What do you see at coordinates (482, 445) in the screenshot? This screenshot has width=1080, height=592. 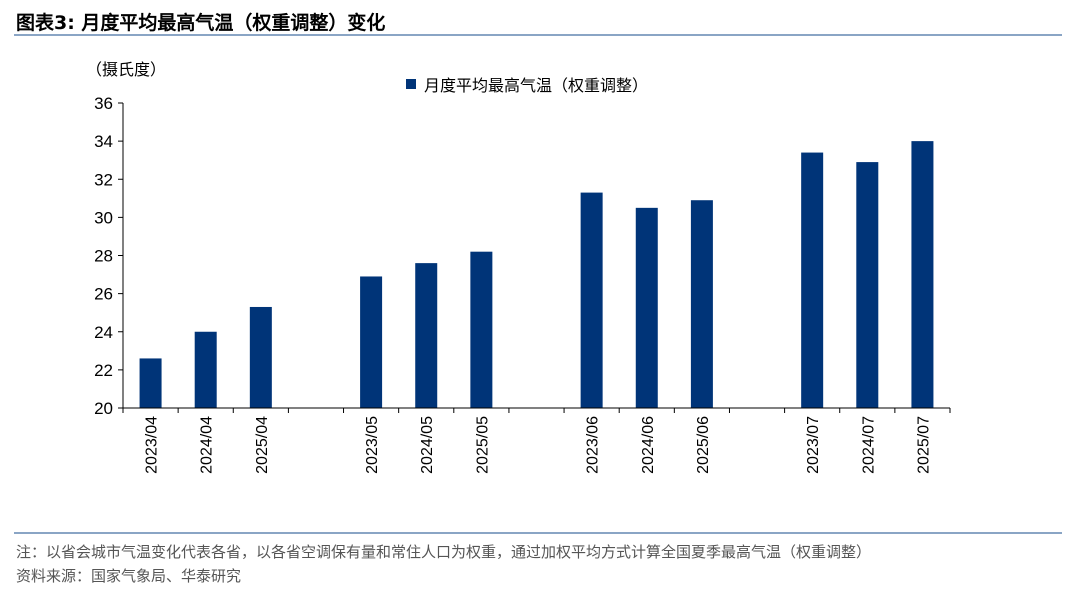 I see `x-tick-label: 2025/05` at bounding box center [482, 445].